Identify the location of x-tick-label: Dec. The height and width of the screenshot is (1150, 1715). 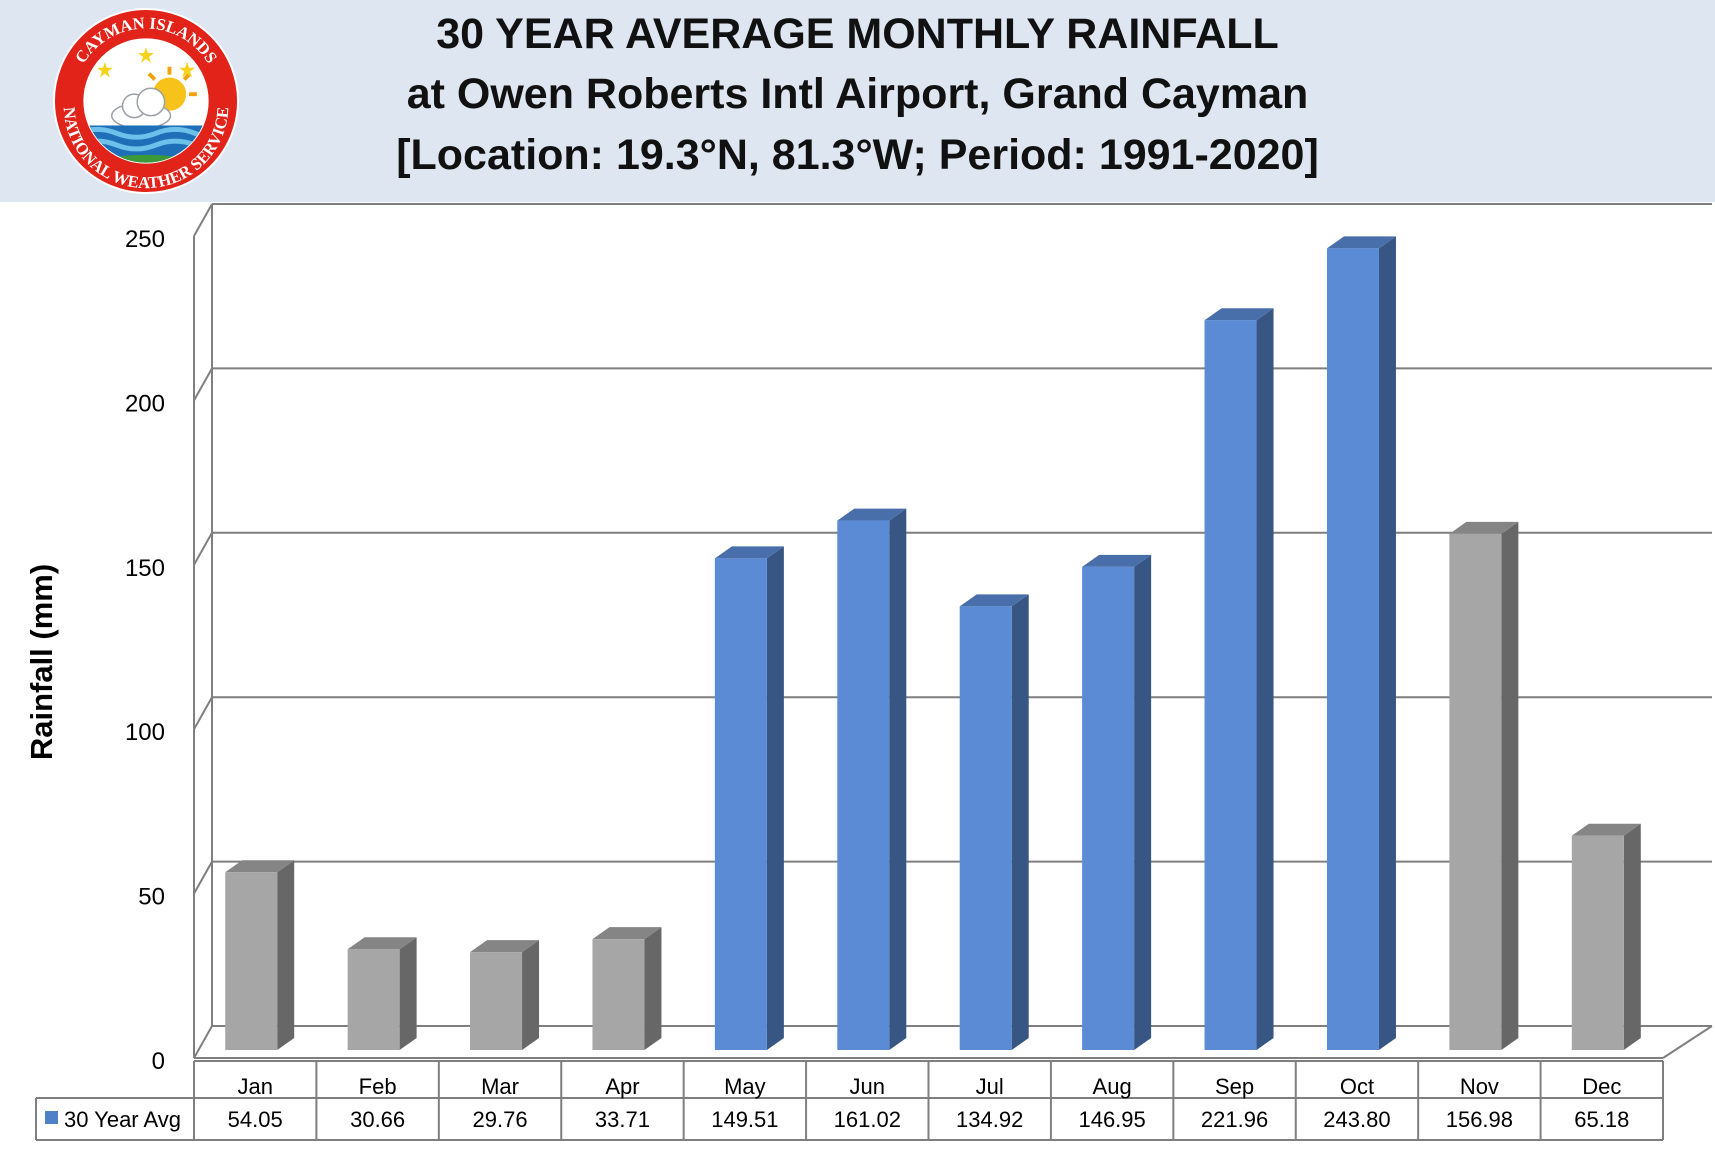
(1601, 1086).